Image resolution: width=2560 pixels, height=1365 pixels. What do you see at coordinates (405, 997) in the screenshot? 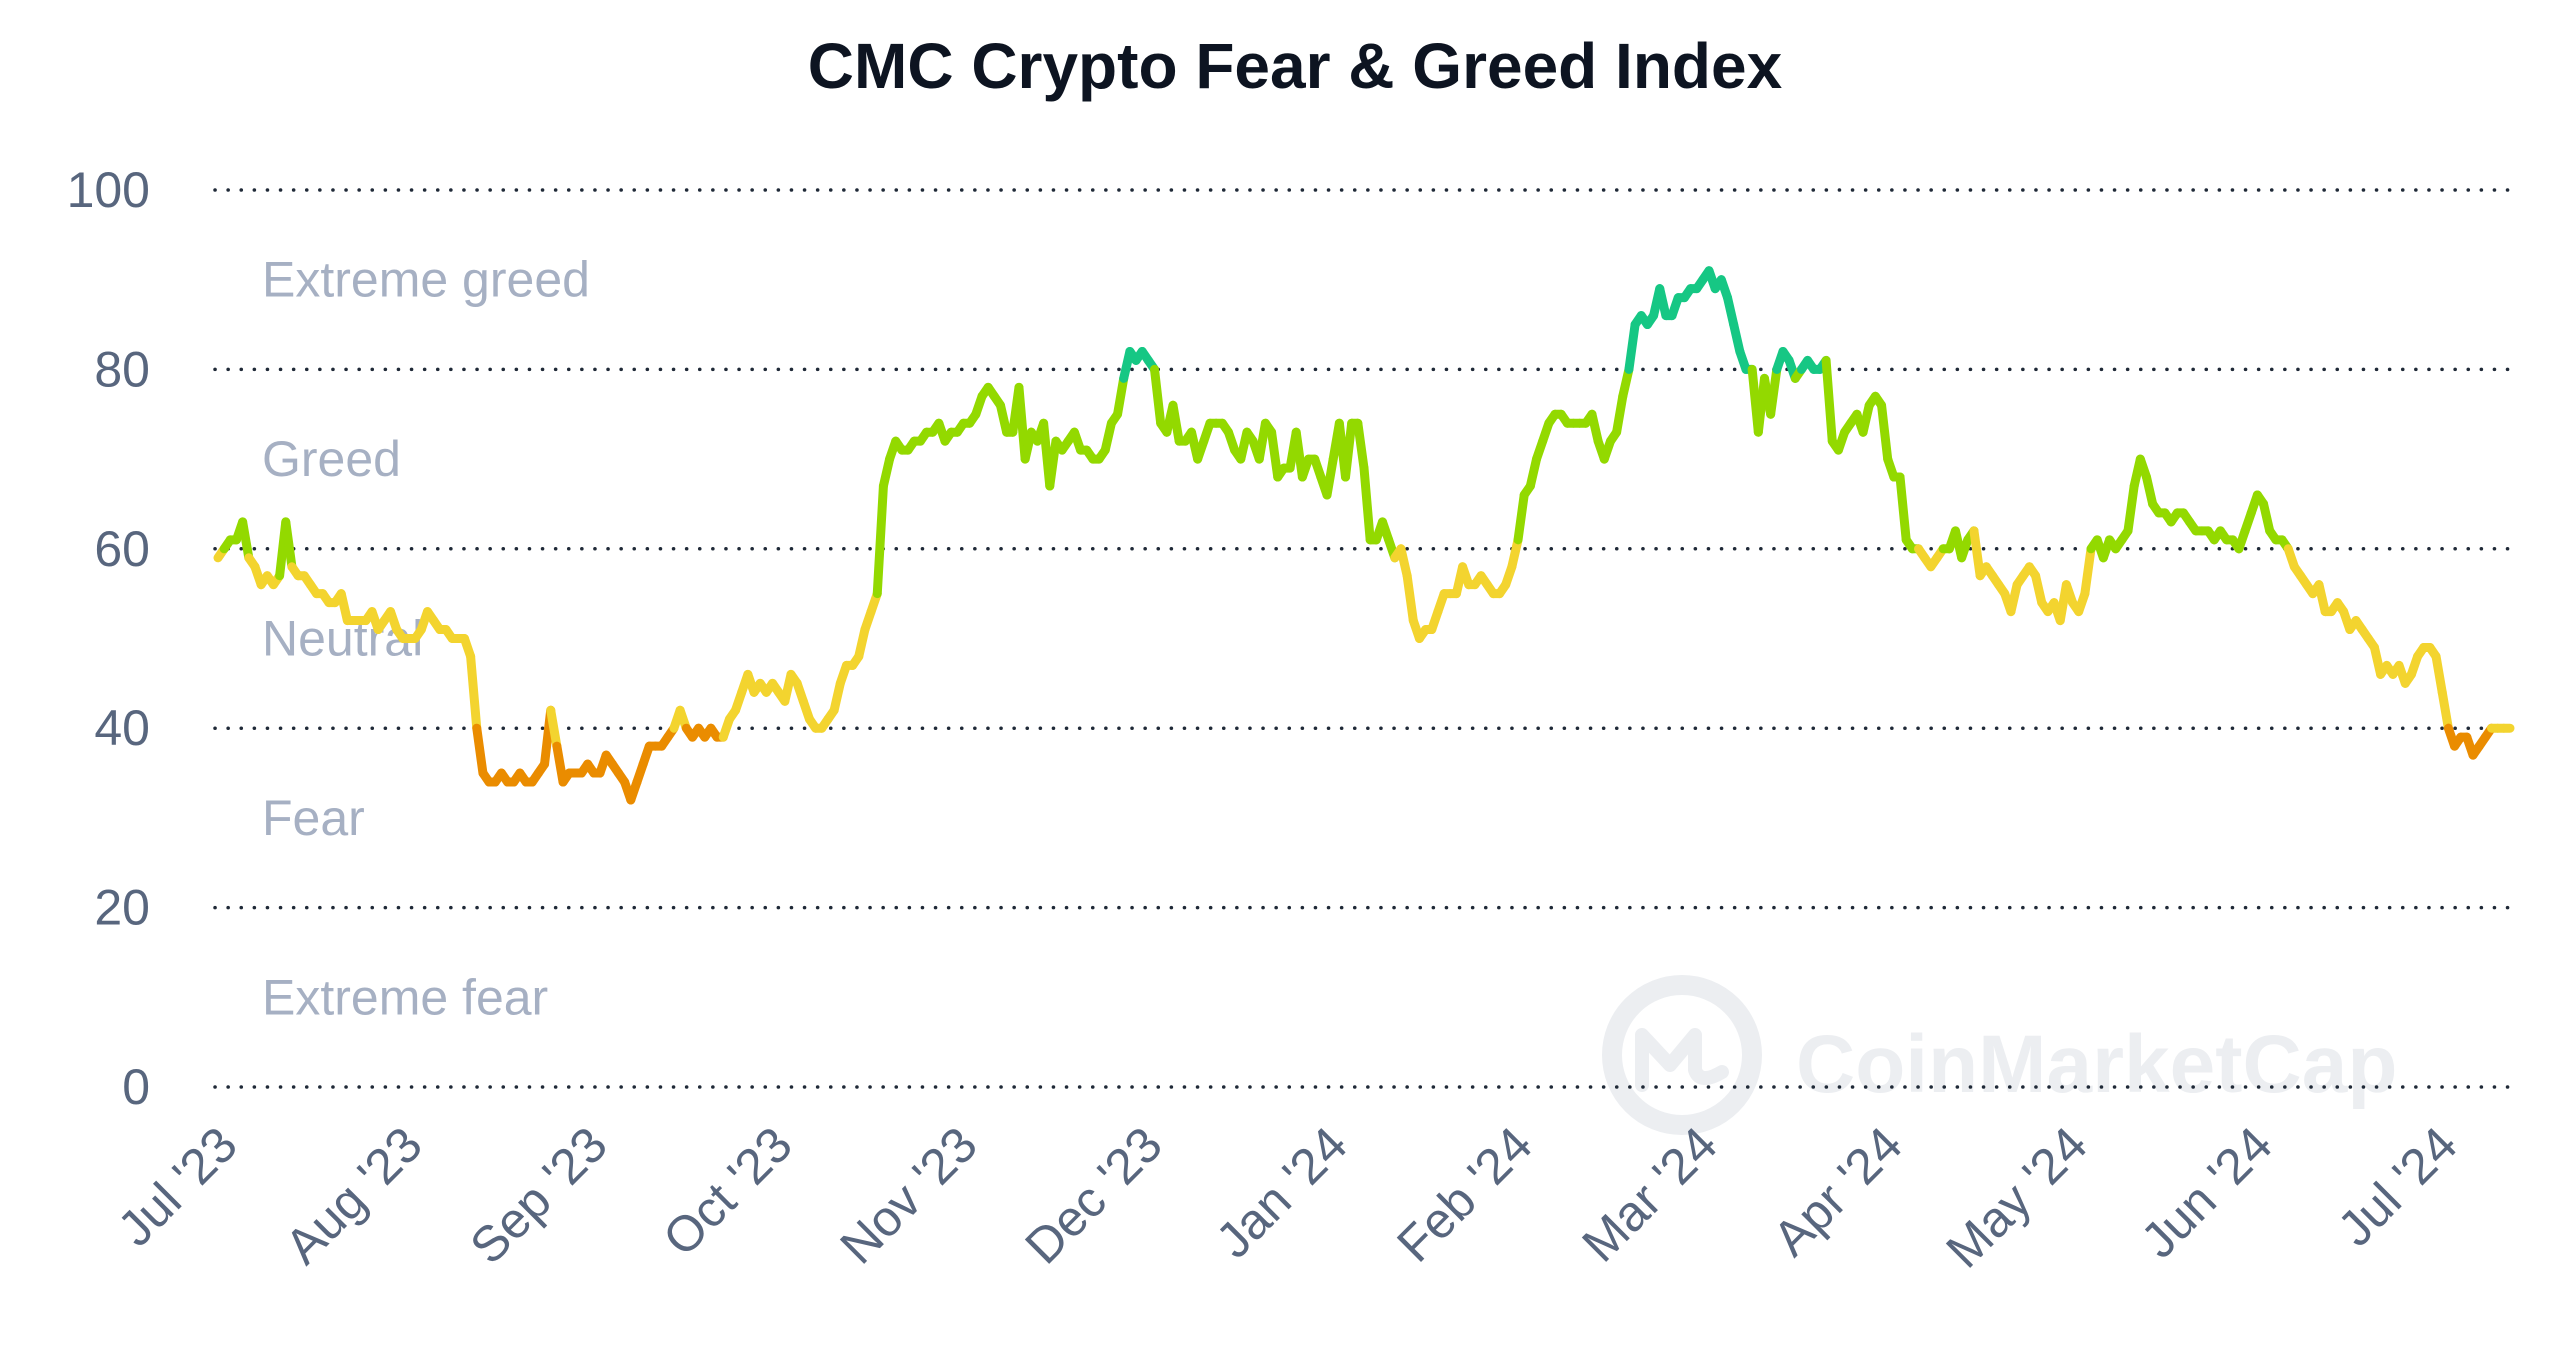
I see `zone-label: Extreme fear` at bounding box center [405, 997].